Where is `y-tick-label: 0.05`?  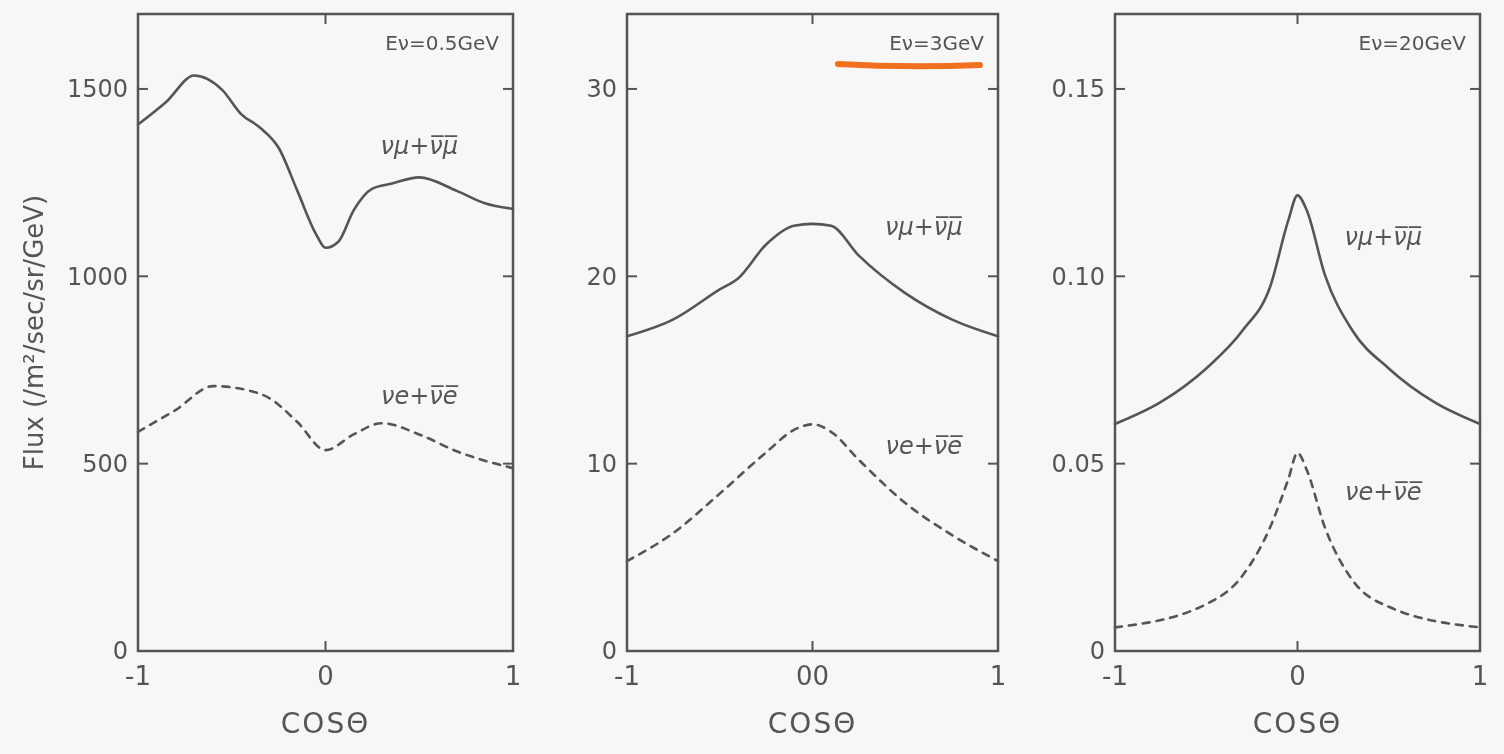 y-tick-label: 0.05 is located at coordinates (1078, 464).